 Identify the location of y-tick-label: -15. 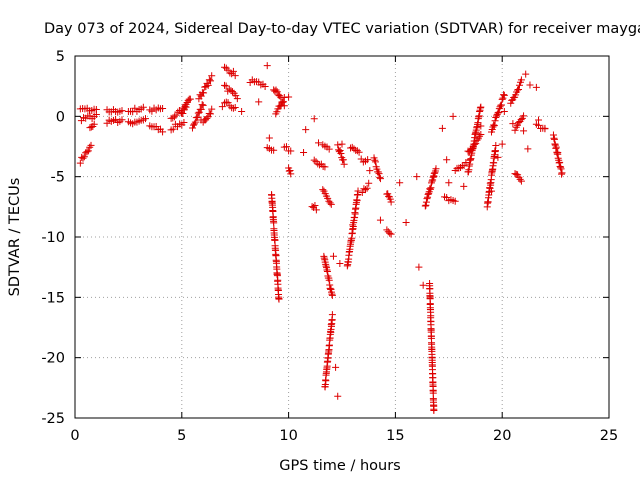
(53, 298).